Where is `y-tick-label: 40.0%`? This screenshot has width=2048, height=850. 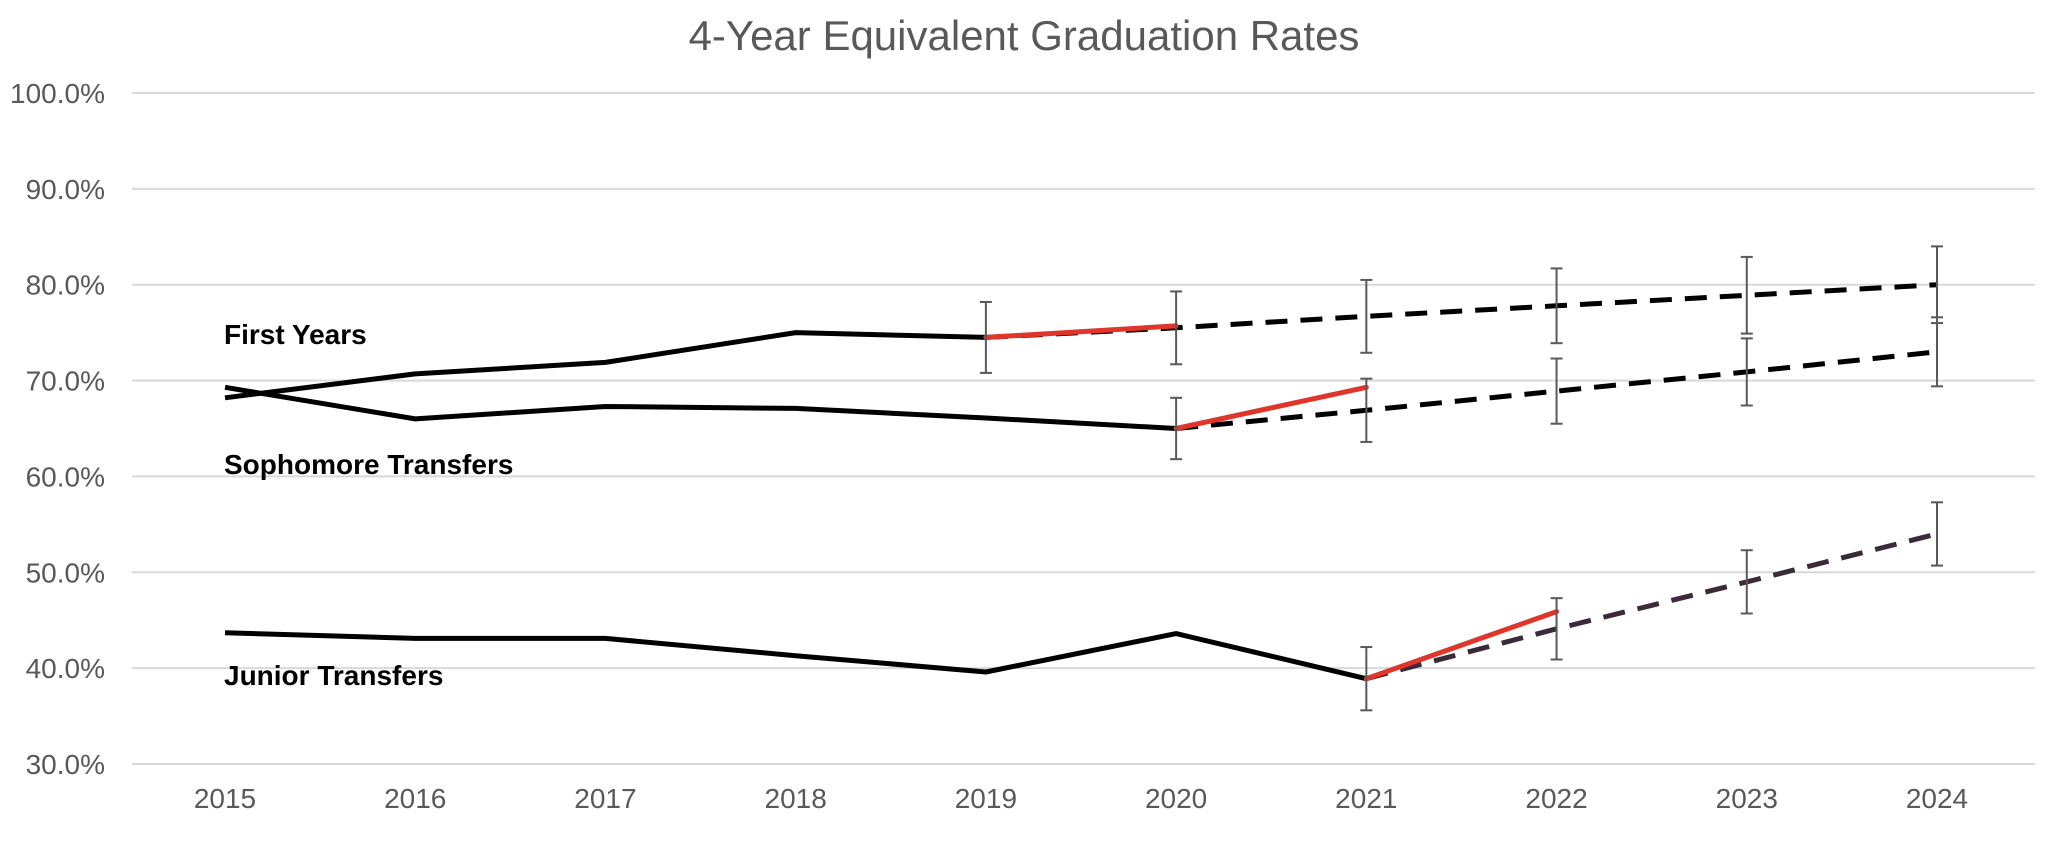
y-tick-label: 40.0% is located at coordinates (65, 668).